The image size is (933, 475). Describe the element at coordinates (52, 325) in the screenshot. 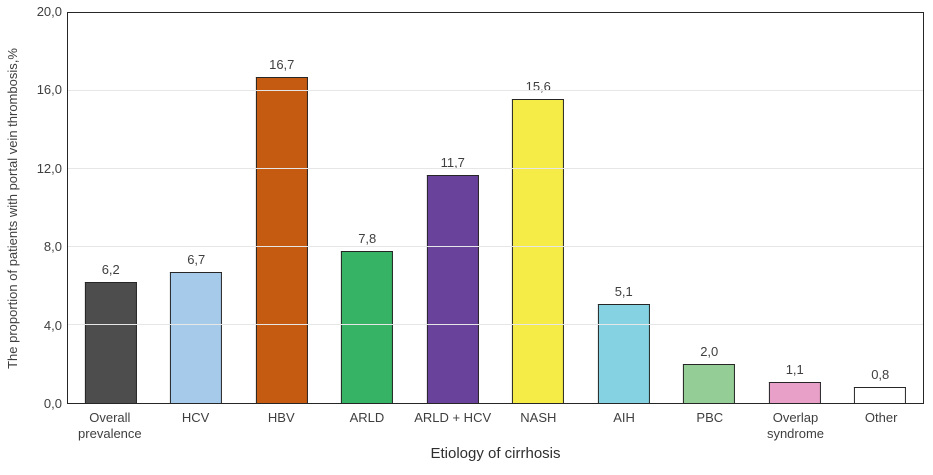

I see `y-tick-label: 4,0` at that location.